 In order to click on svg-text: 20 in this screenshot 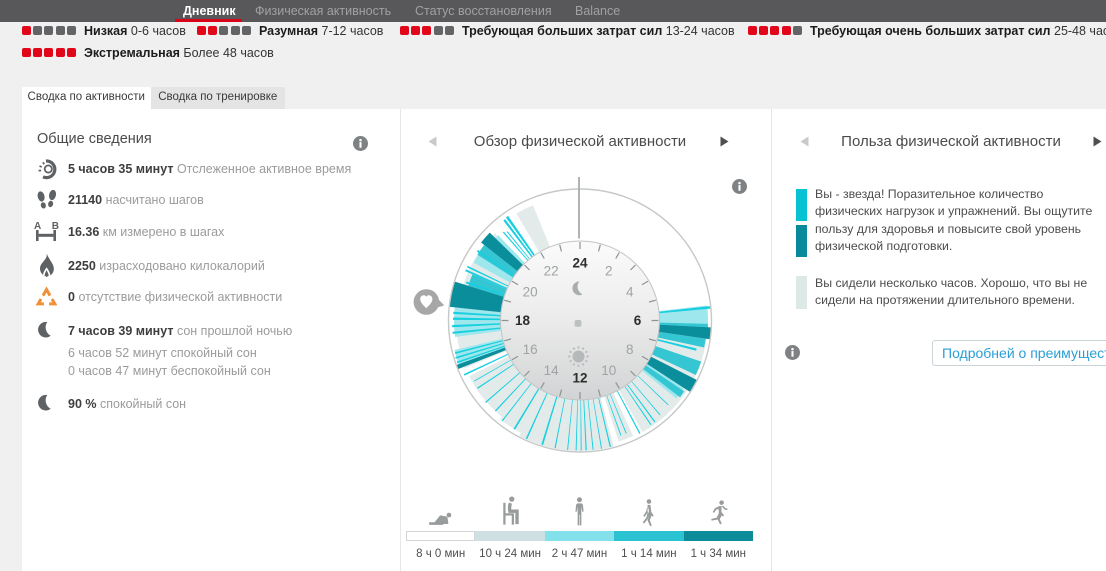, I will do `click(530, 292)`.